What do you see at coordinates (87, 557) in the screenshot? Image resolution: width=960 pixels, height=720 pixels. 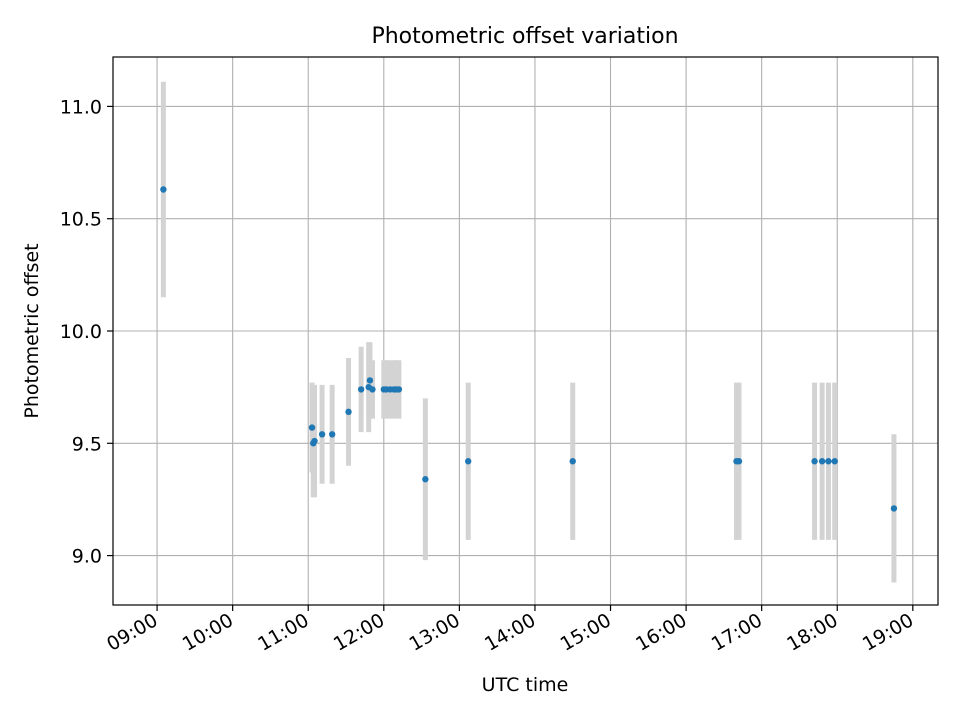 I see `y-tick-label: 9.0` at bounding box center [87, 557].